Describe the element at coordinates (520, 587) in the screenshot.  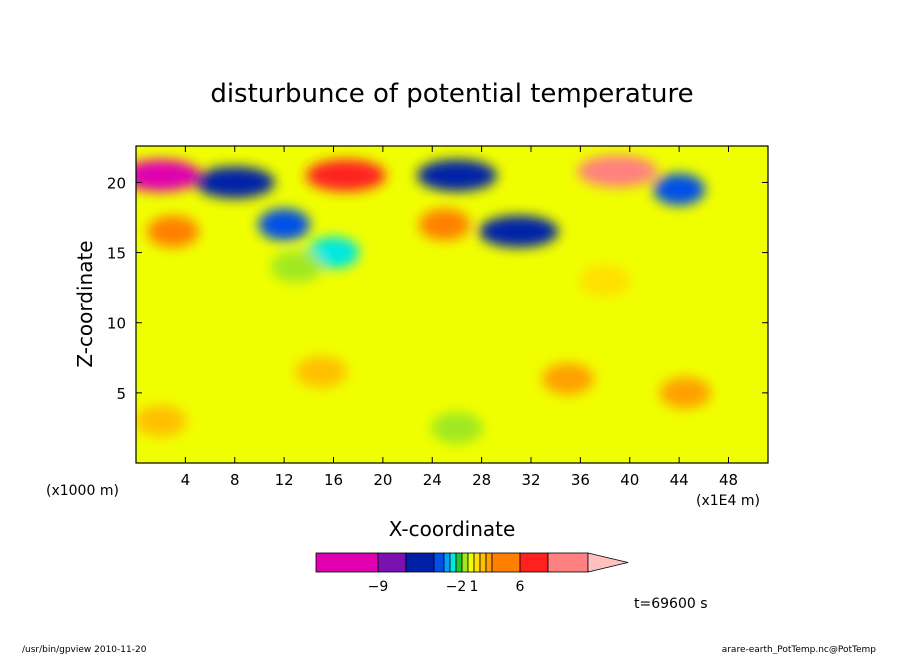
I see `colorbar-tick-label: 6` at that location.